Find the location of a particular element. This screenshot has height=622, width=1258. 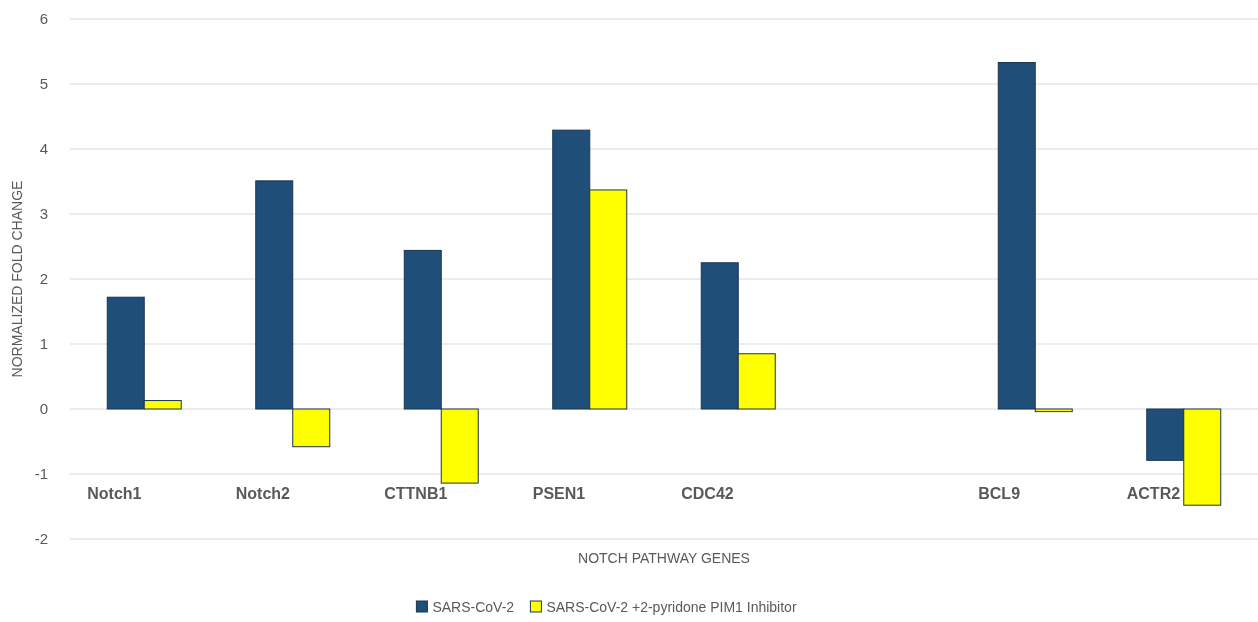

y-tick-label: 3 is located at coordinates (43, 214).